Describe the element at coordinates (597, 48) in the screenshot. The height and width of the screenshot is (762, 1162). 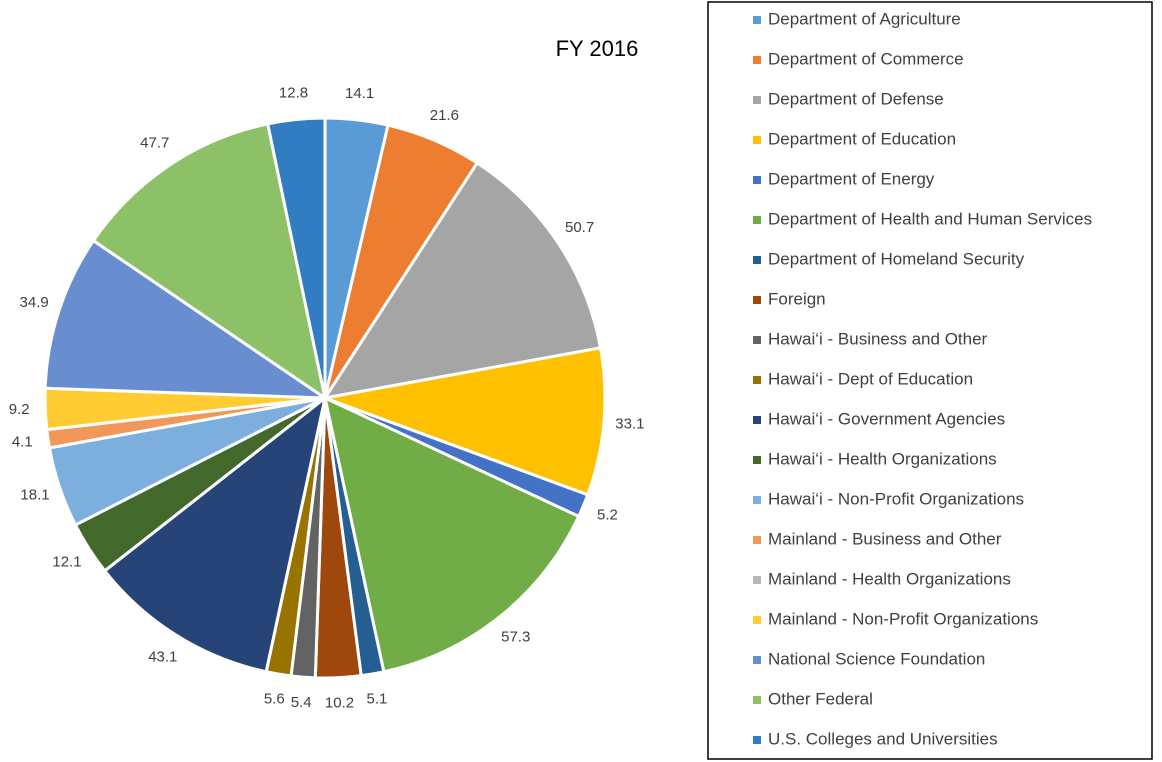
I see `chart-title: FY 2016` at that location.